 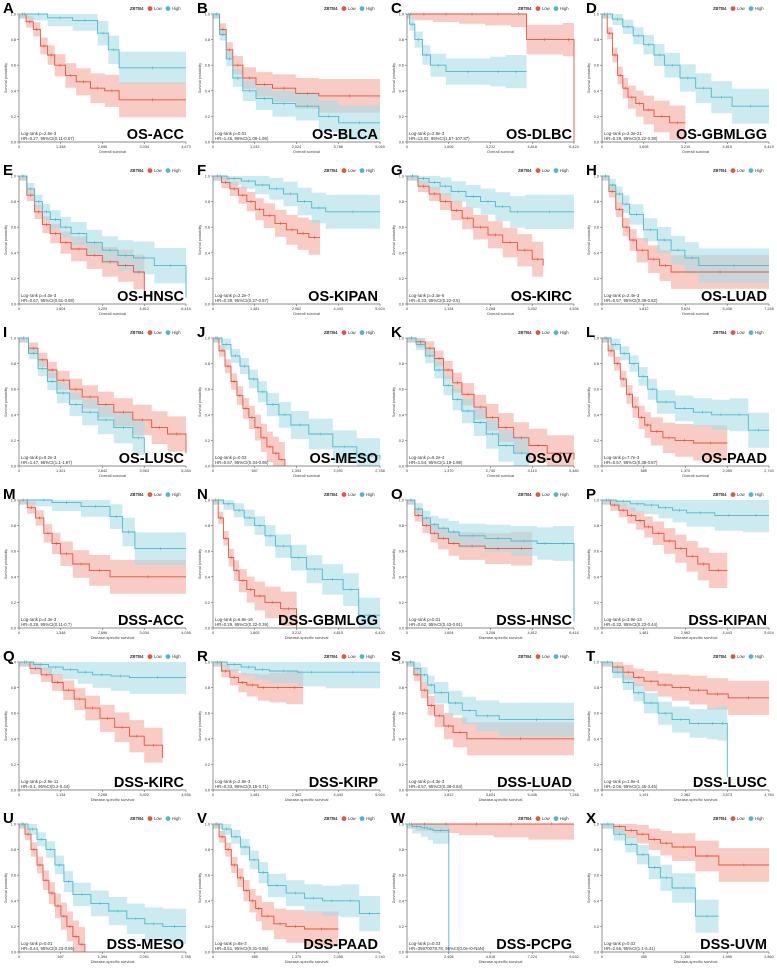 What do you see at coordinates (436, 462) in the screenshot?
I see `hazard-ratio: HR=1.54, 95%CI(1.19-1.98)` at bounding box center [436, 462].